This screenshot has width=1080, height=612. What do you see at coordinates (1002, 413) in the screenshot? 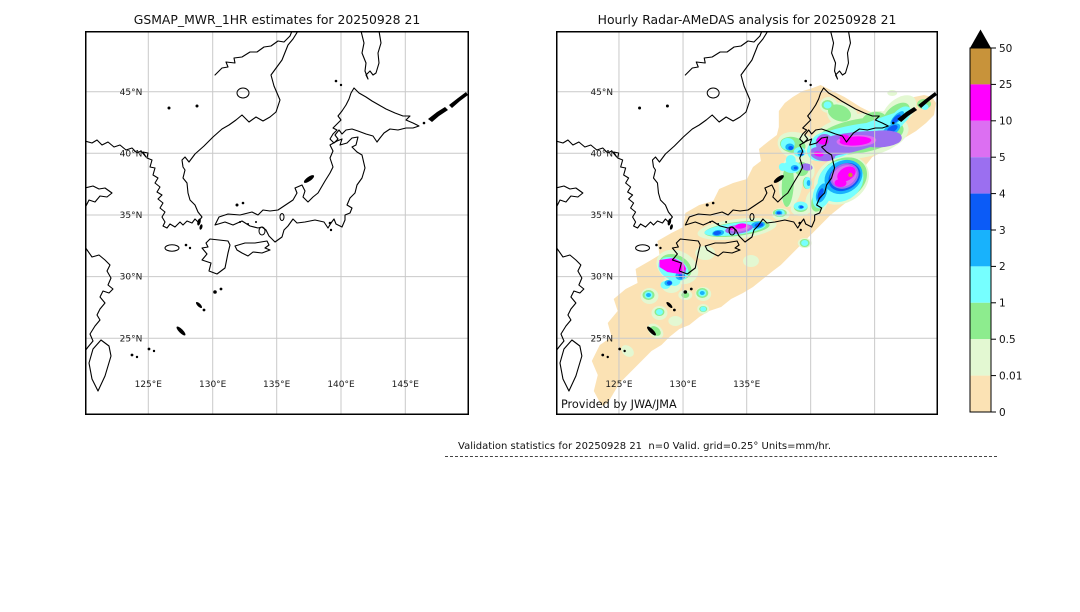
I see `colorbar-tick-label: 0` at bounding box center [1002, 413].